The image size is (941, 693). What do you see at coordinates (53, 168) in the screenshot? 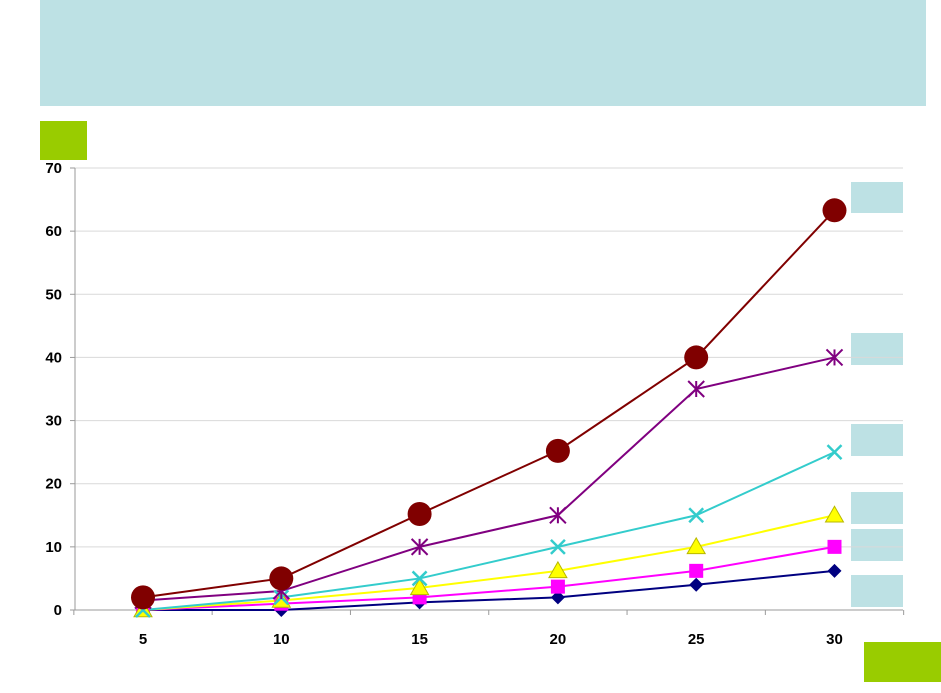
I see `y-tick-label: 70` at bounding box center [53, 168].